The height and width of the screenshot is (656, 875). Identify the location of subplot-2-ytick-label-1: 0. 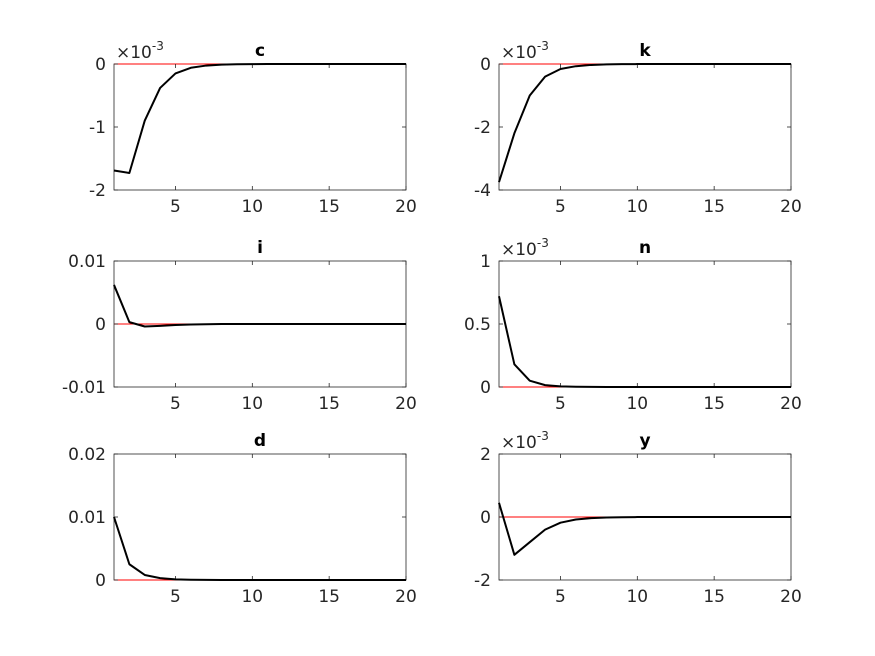
(100, 325).